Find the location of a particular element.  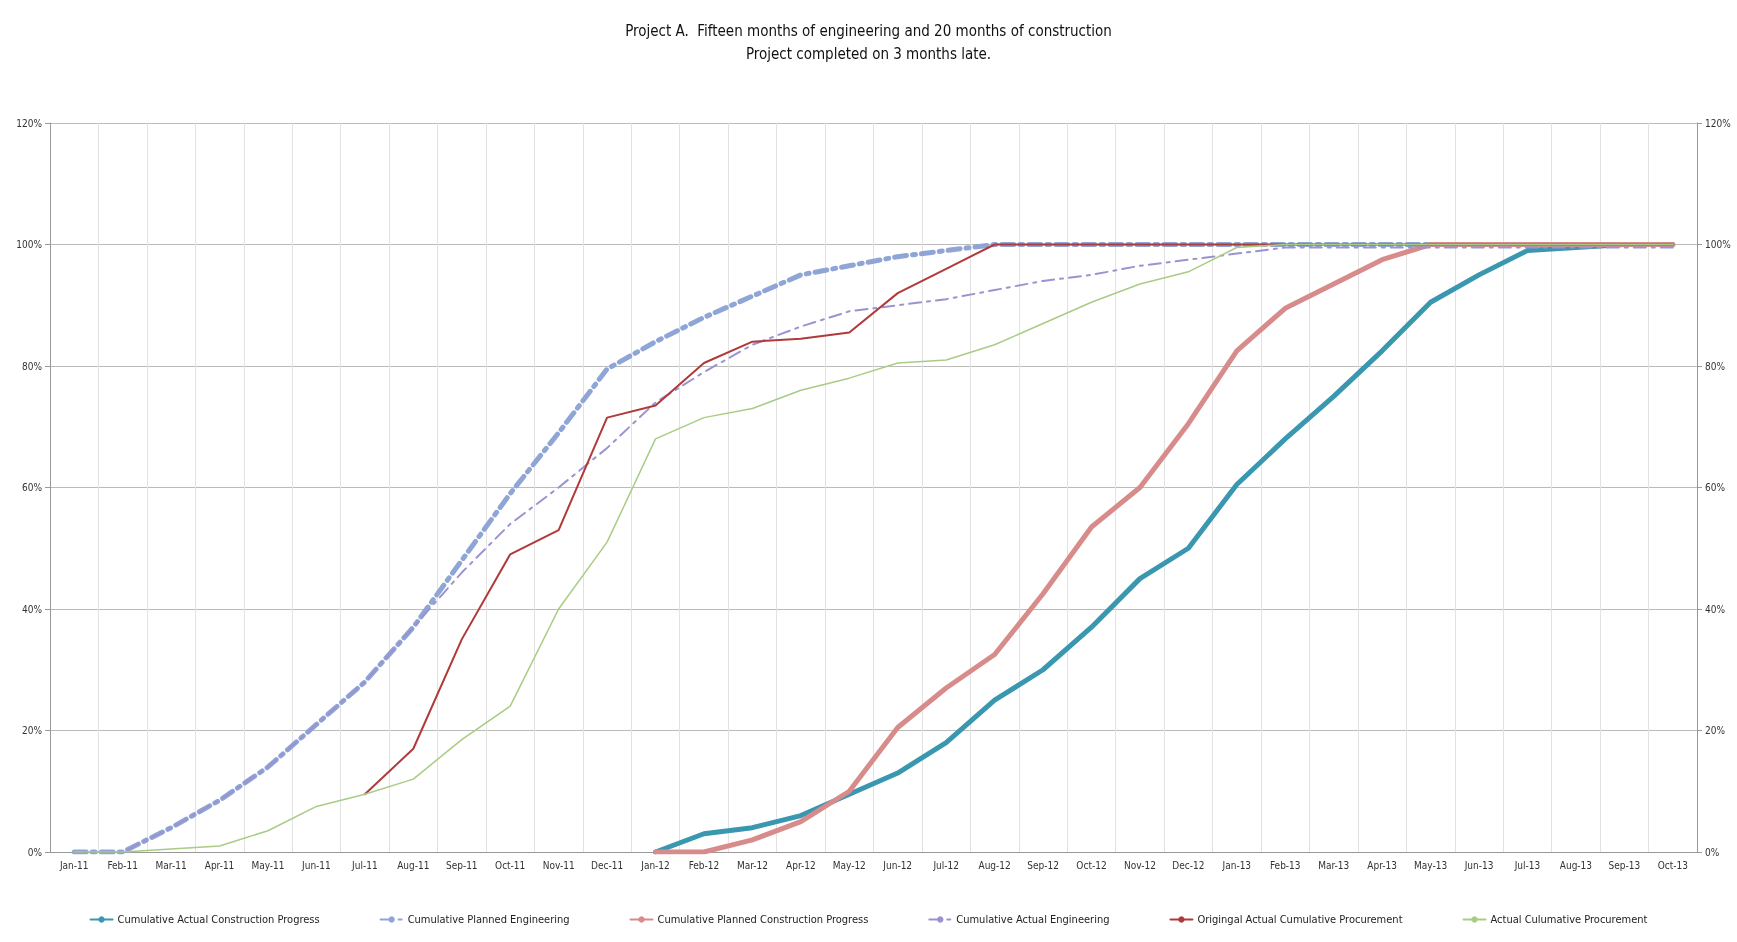

legend-label: Cumulative Planned Construction Progress is located at coordinates (763, 919).